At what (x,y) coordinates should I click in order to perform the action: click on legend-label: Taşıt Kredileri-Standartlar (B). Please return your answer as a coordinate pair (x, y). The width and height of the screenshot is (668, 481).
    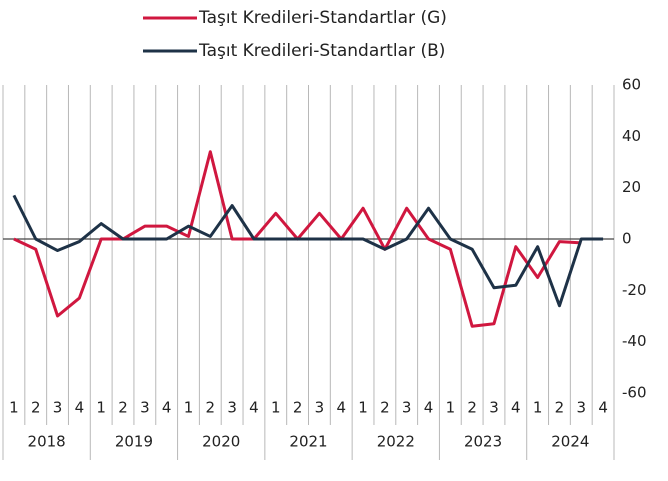
    Looking at the image, I should click on (321, 51).